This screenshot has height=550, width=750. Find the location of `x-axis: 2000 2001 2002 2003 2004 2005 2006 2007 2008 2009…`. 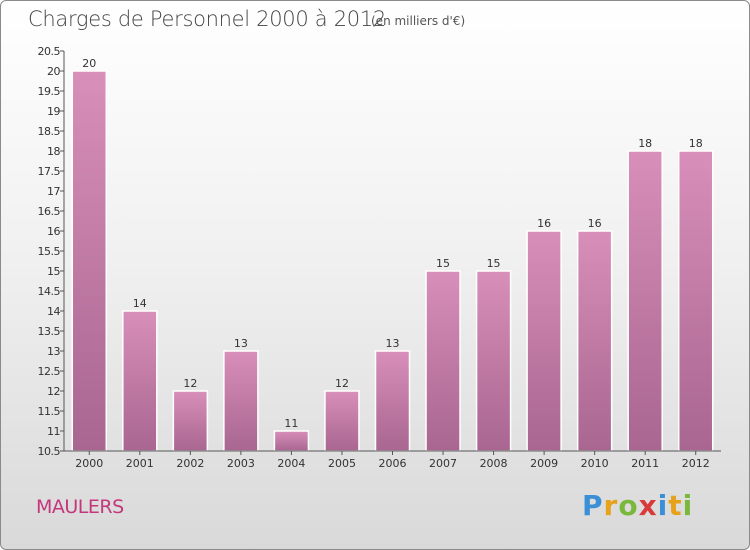

x-axis: 2000 2001 2002 2003 2004 2005 2006 2007 2008 2009… is located at coordinates (392, 460).